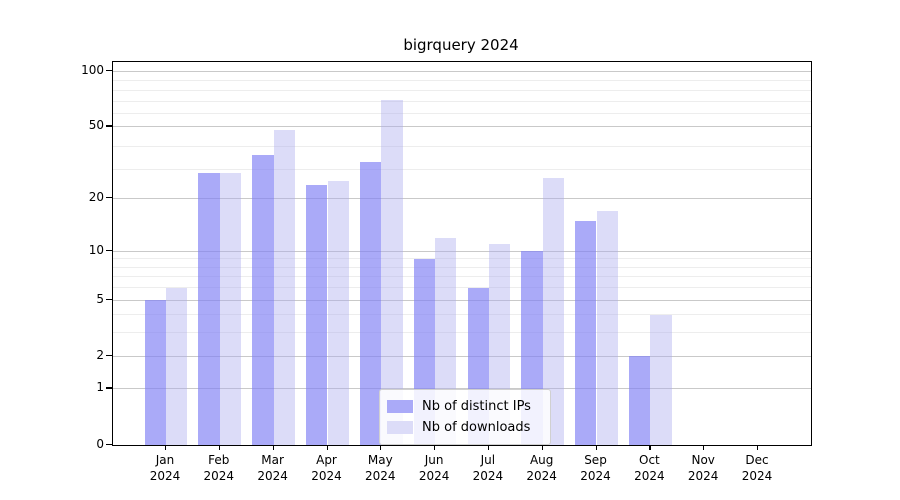  I want to click on x-tick-label: Dec 2024, so click(757, 467).